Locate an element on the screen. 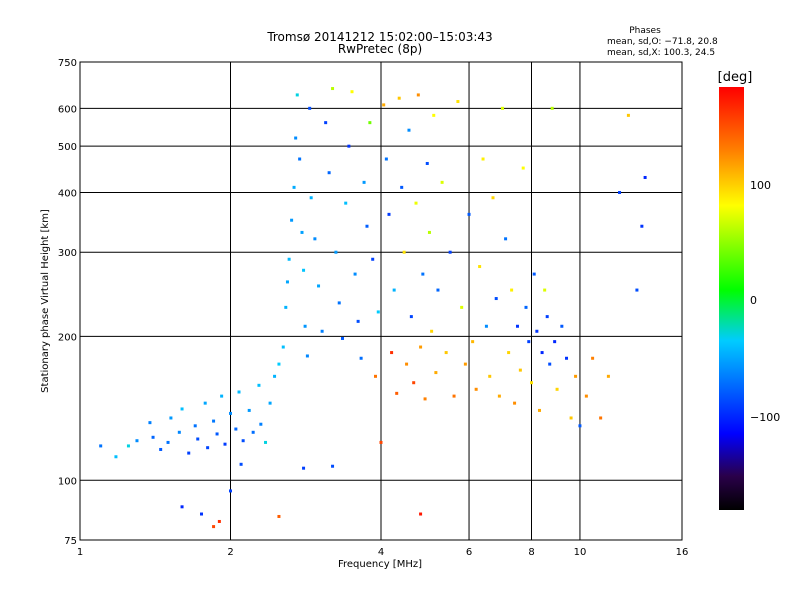 Image resolution: width=800 pixels, height=600 pixels. y-tick-label: 200 is located at coordinates (67, 337).